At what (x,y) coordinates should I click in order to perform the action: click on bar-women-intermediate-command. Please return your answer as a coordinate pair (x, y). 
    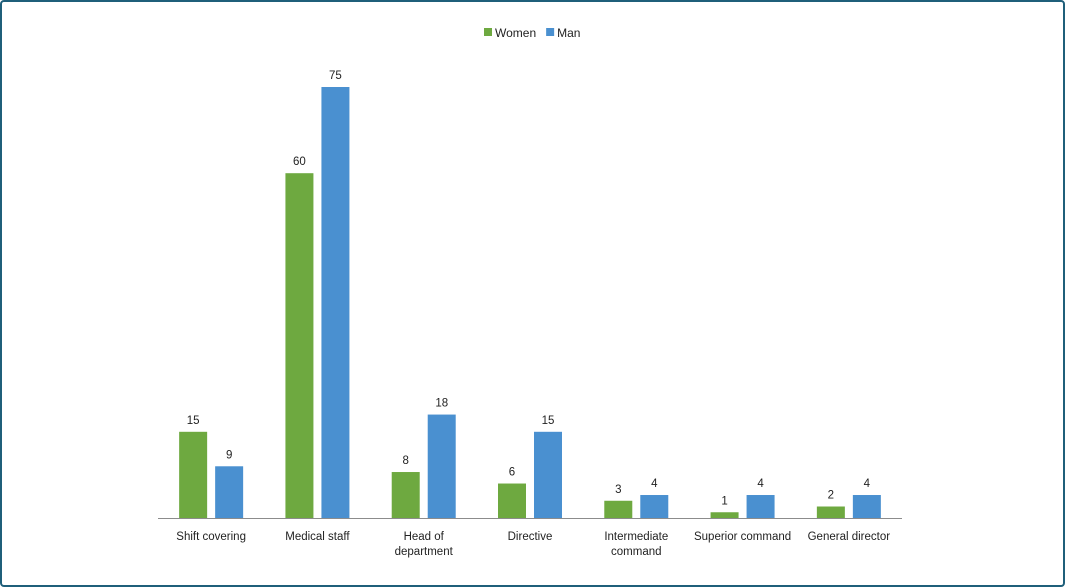
    Looking at the image, I should click on (618, 509).